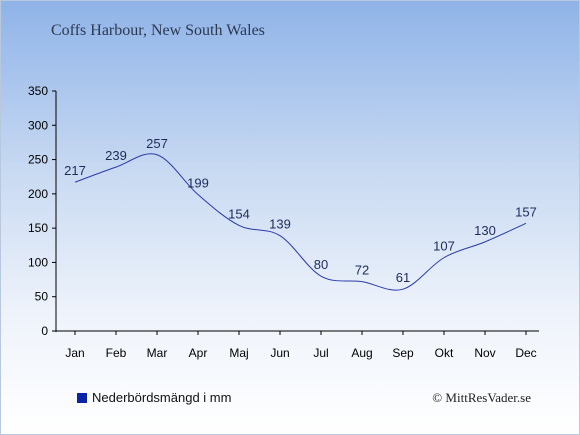 This screenshot has height=435, width=580. I want to click on x-tick-label: Sep, so click(403, 353).